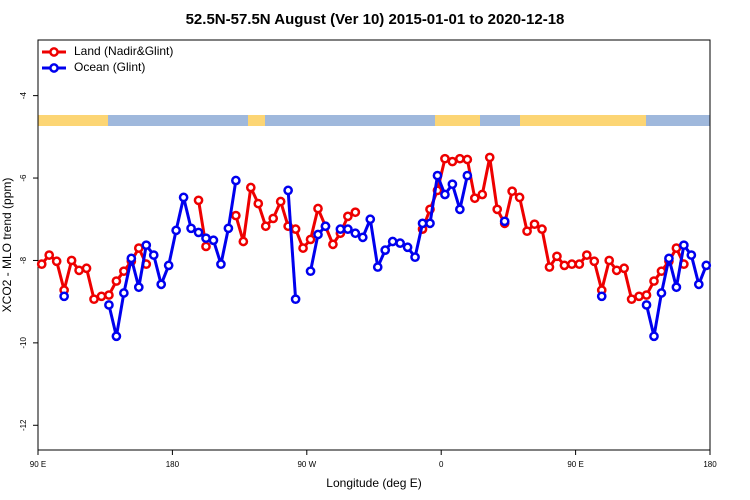  I want to click on legend-label: Land (Nadir&Glint), so click(123, 51).